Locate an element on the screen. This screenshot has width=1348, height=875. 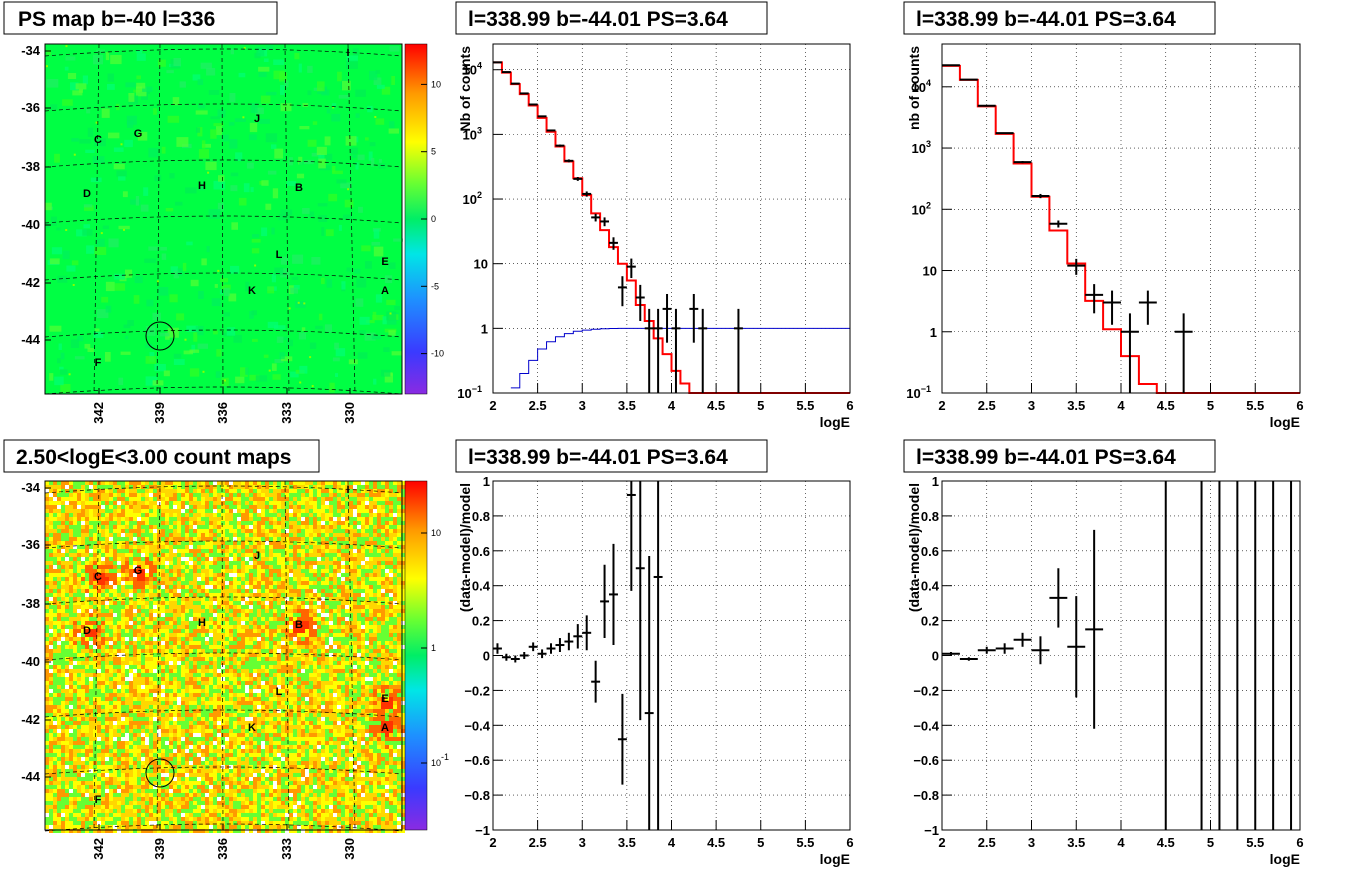
ps-map-source-f: F is located at coordinates (98, 363).